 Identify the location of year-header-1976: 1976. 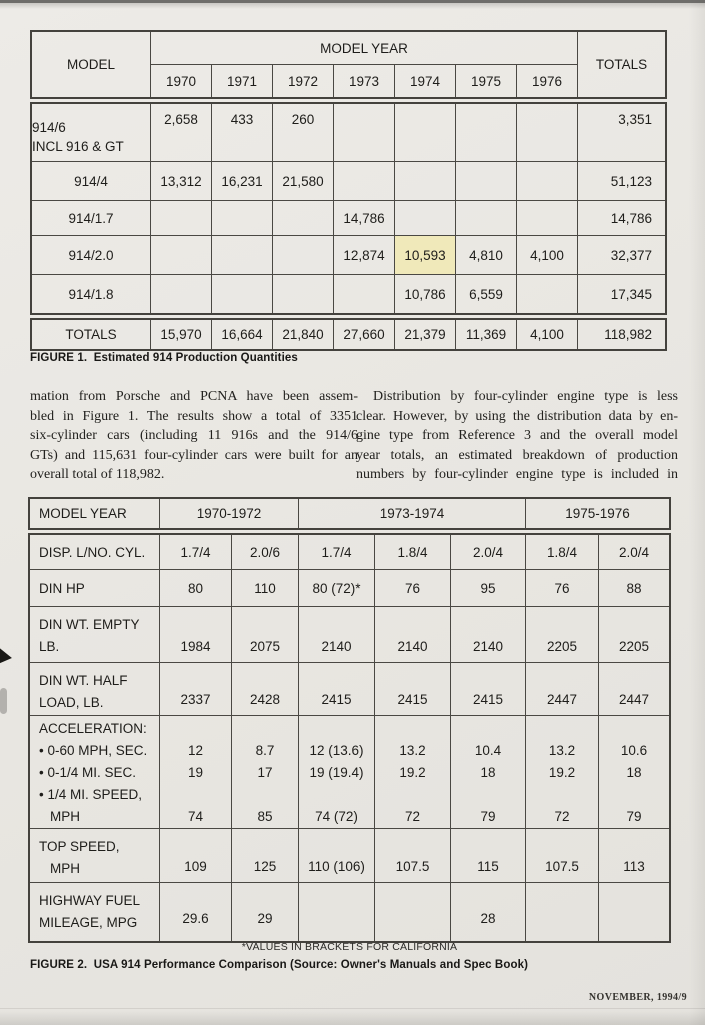
(546, 80).